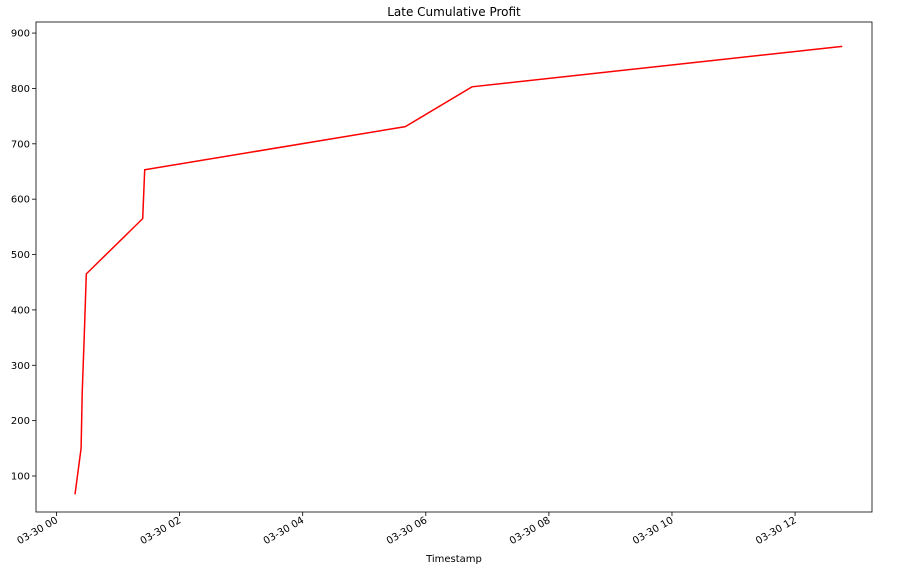 The image size is (897, 568). Describe the element at coordinates (20, 310) in the screenshot. I see `y-tick-label: 400` at that location.